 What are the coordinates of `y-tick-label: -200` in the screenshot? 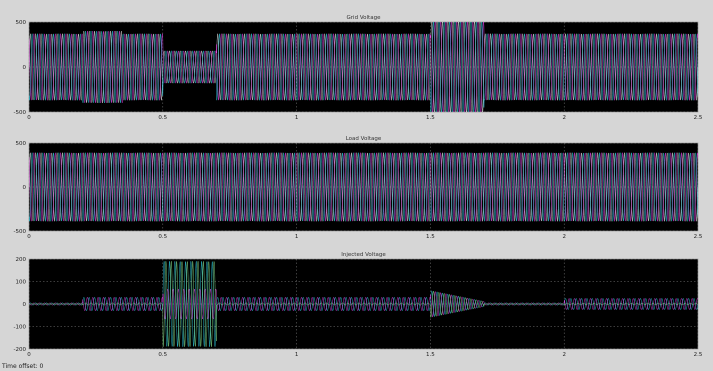 It's located at (20, 350).